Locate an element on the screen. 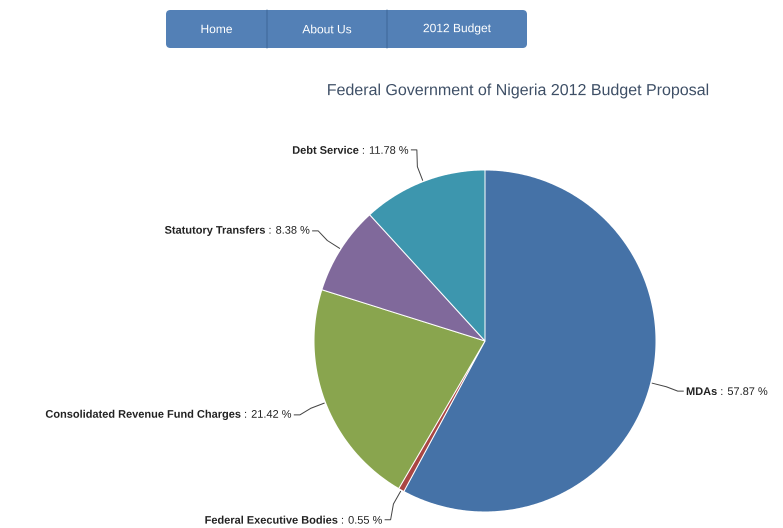 The width and height of the screenshot is (783, 528). slice-label: Federal Executive Bodies is located at coordinates (271, 520).